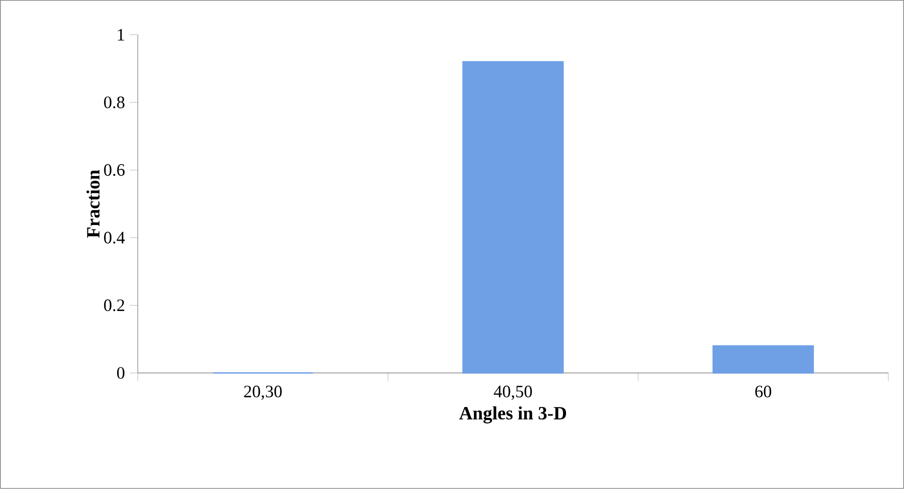 Image resolution: width=904 pixels, height=489 pixels. I want to click on x-axis-title: Angles in 3-D, so click(512, 415).